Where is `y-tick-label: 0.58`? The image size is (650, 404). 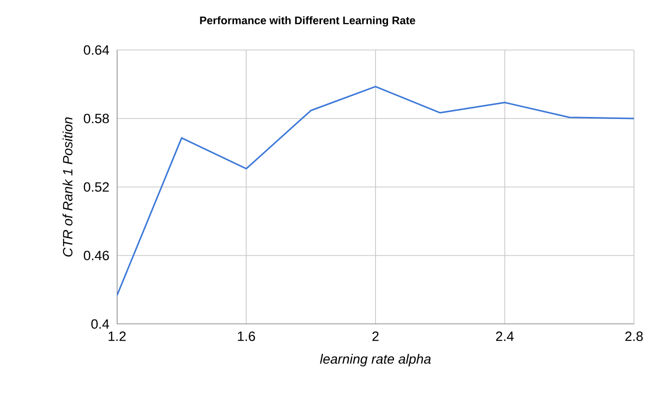
y-tick-label: 0.58 is located at coordinates (96, 119).